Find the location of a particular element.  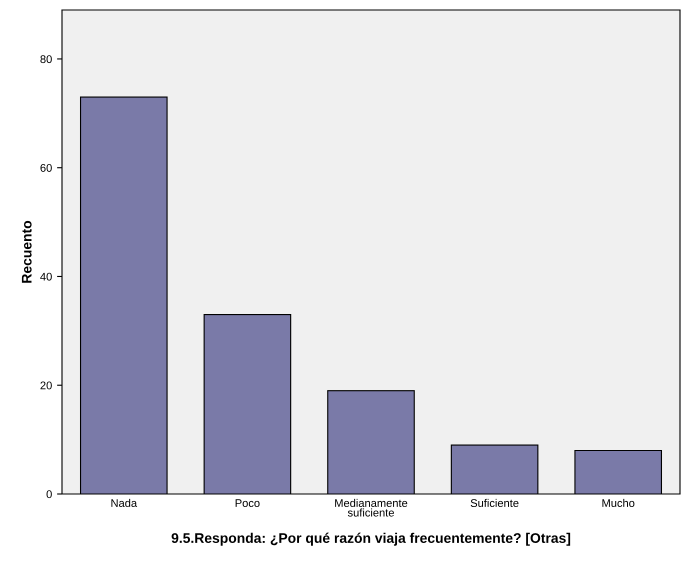

x-tick-label: Suficiente is located at coordinates (494, 503).